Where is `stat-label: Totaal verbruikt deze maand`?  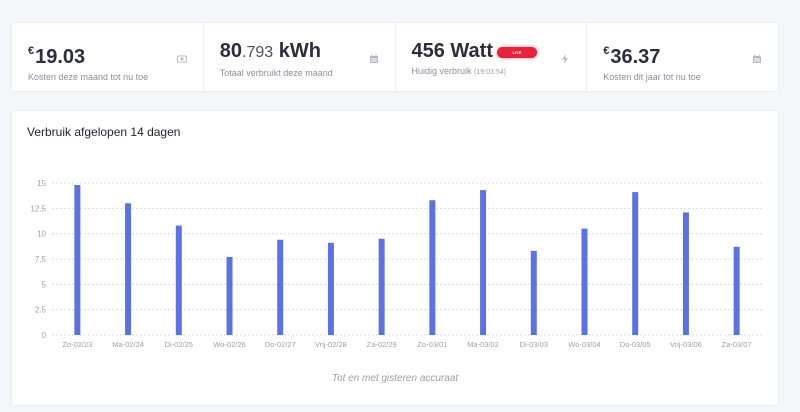 stat-label: Totaal verbruikt deze maand is located at coordinates (276, 73).